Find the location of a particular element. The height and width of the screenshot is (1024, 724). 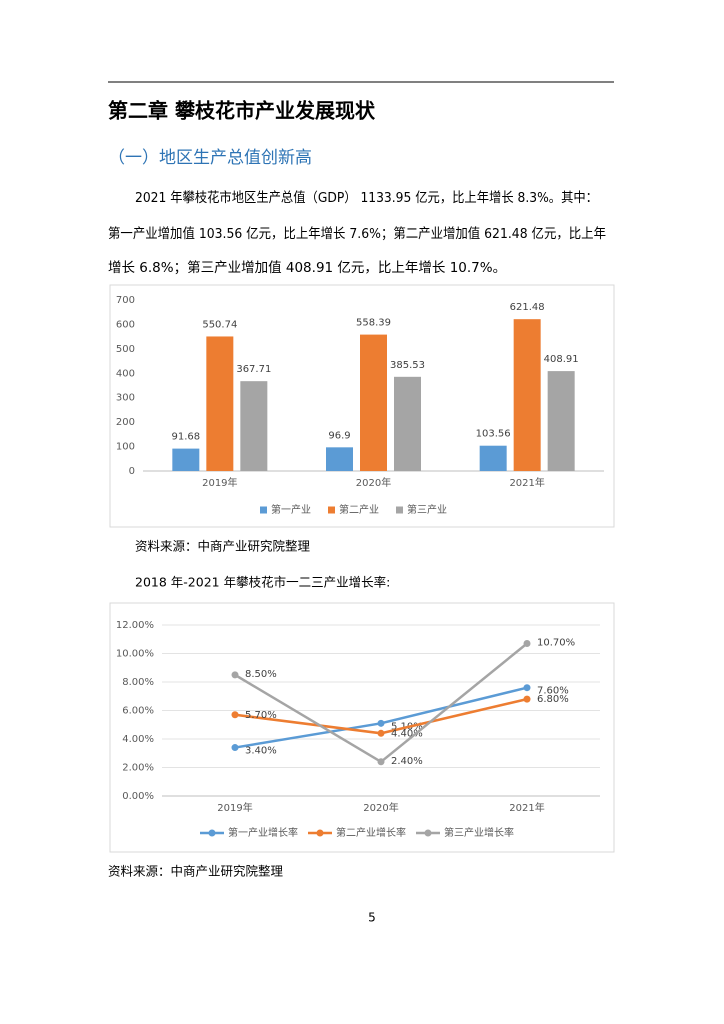

y-tick-label: 700 is located at coordinates (125, 300).